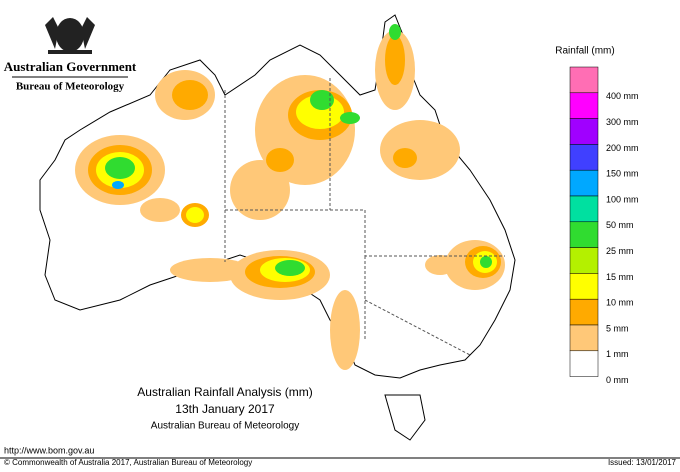  I want to click on legend-label: 15 mm, so click(620, 277).